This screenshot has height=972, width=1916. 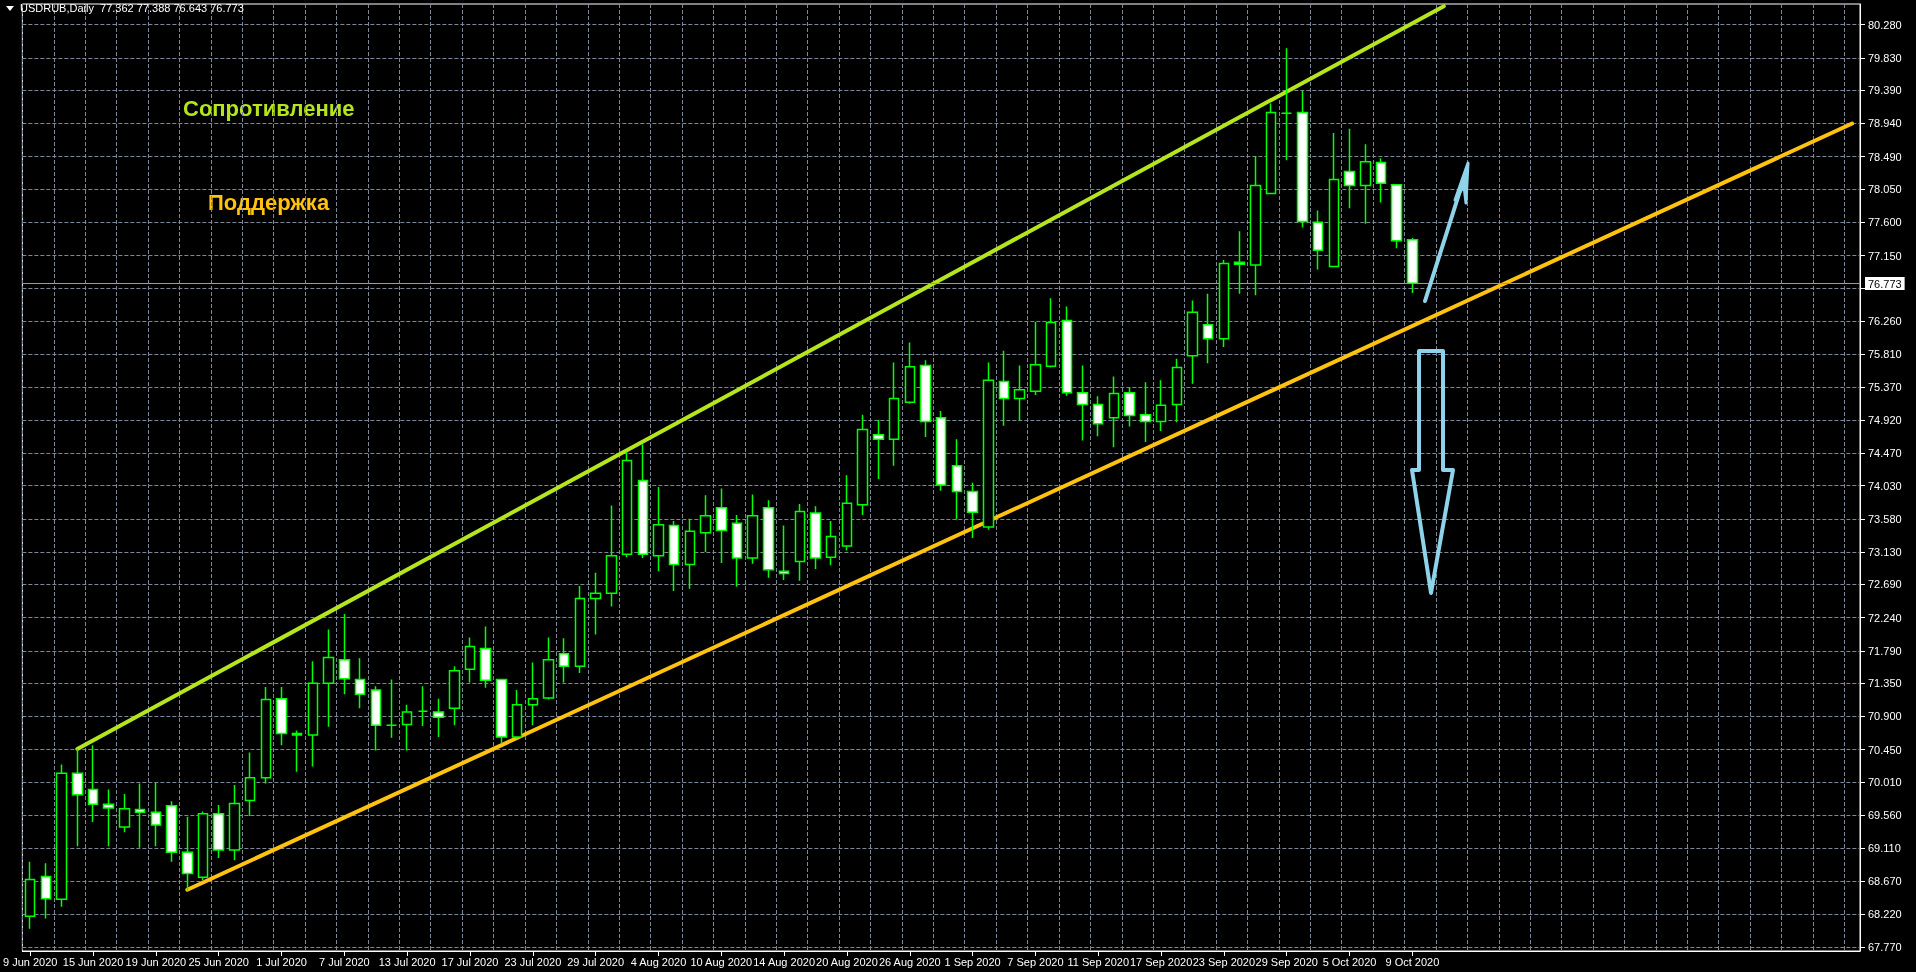 I want to click on y-tick-label: 78.940, so click(x=1885, y=123).